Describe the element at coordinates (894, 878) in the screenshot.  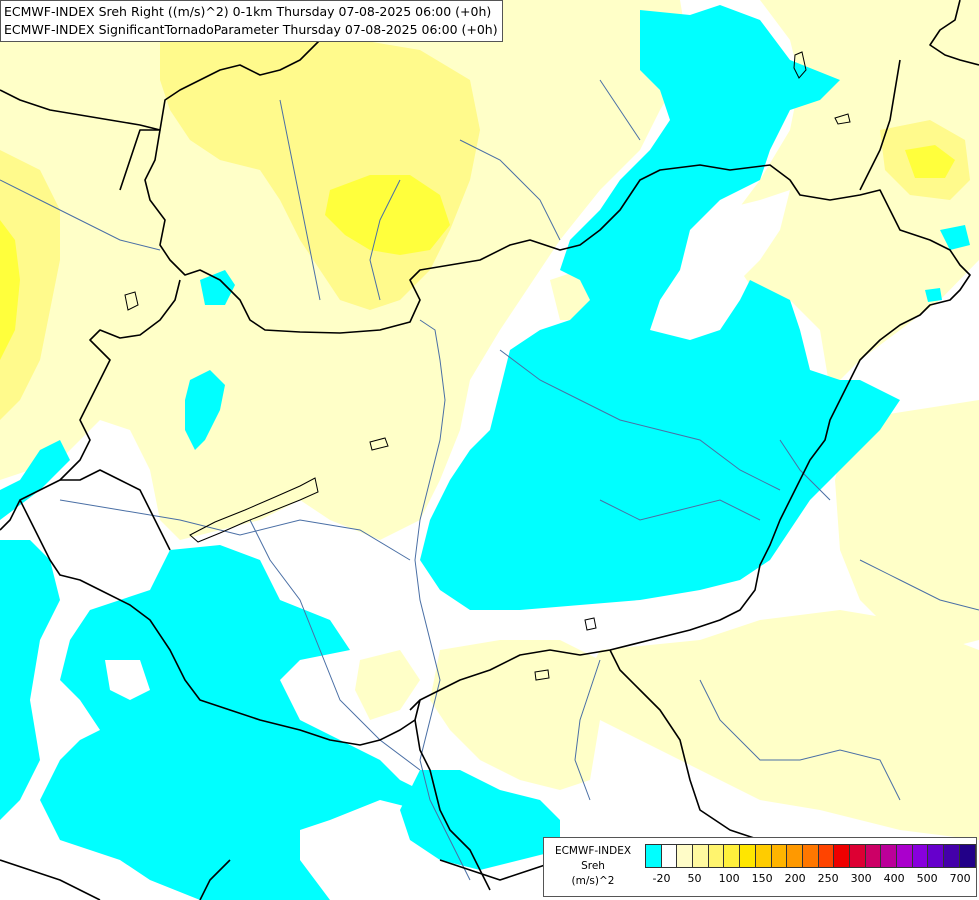
I see `legend-tick-label: 400` at that location.